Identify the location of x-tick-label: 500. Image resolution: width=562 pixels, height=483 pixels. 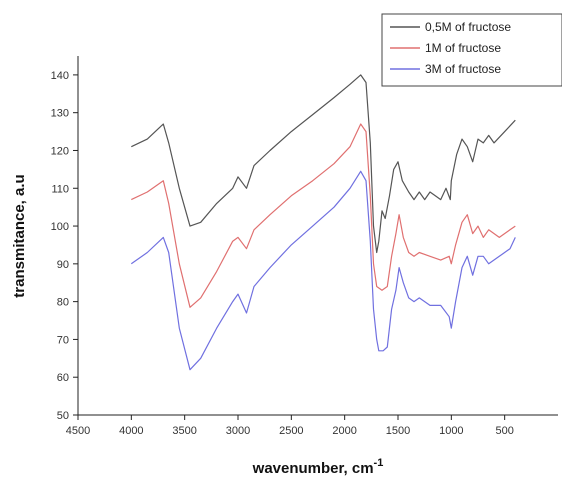
(504, 431).